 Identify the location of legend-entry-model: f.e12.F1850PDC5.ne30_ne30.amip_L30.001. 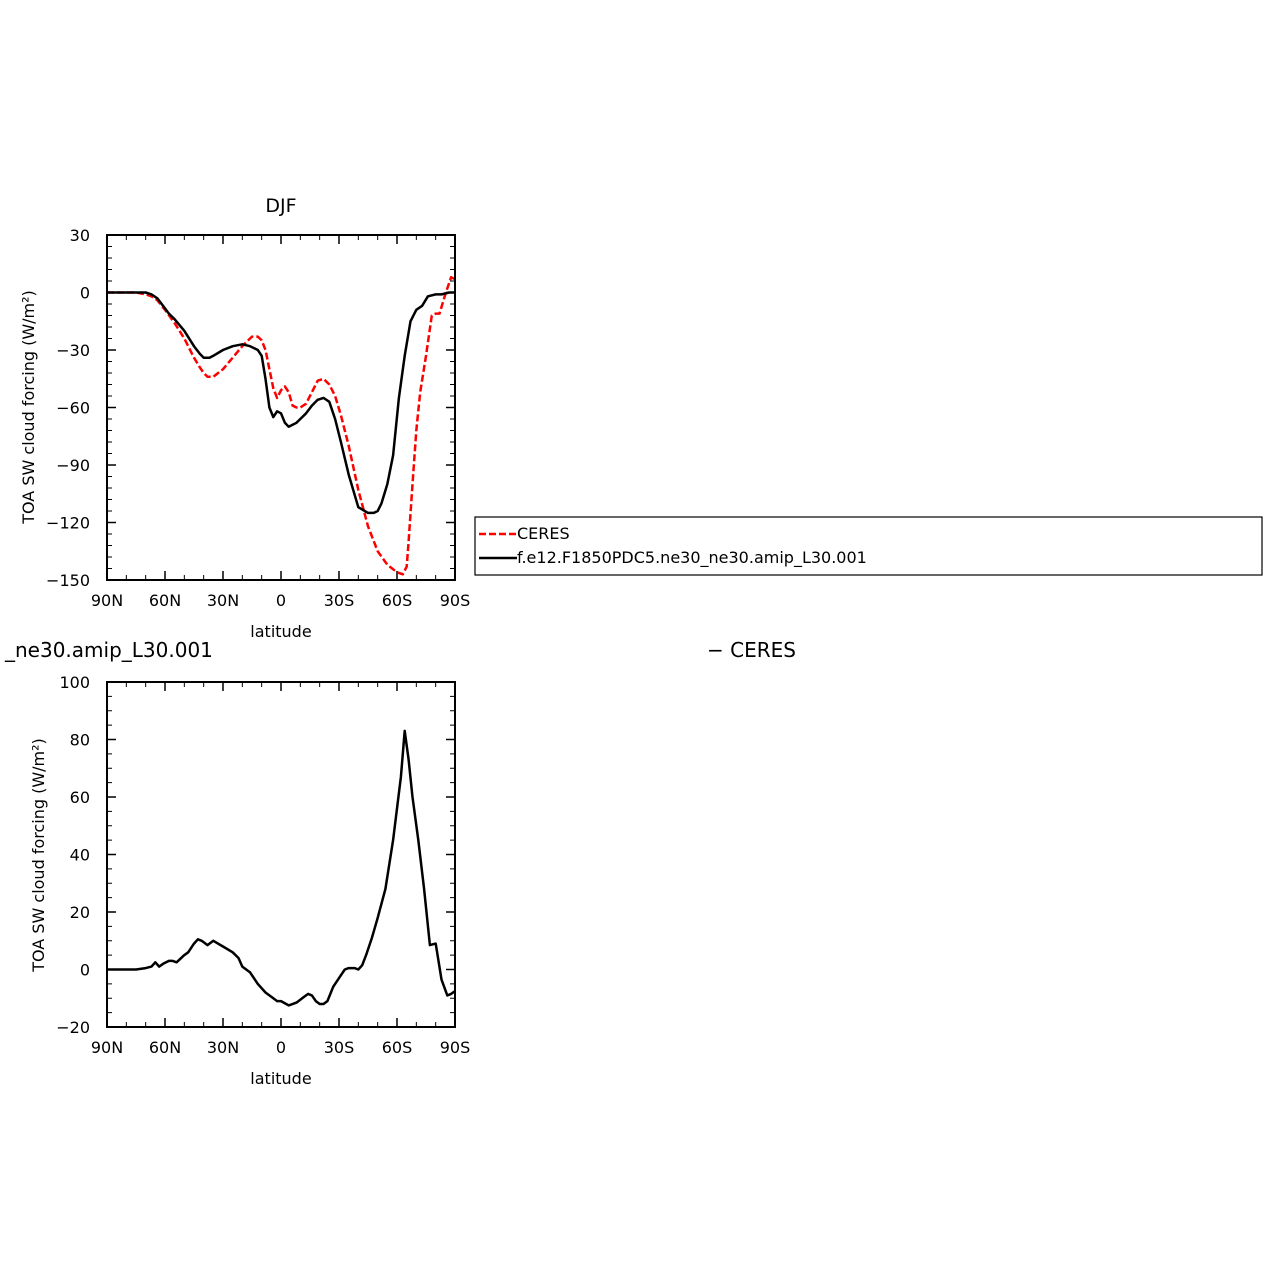
(692, 558).